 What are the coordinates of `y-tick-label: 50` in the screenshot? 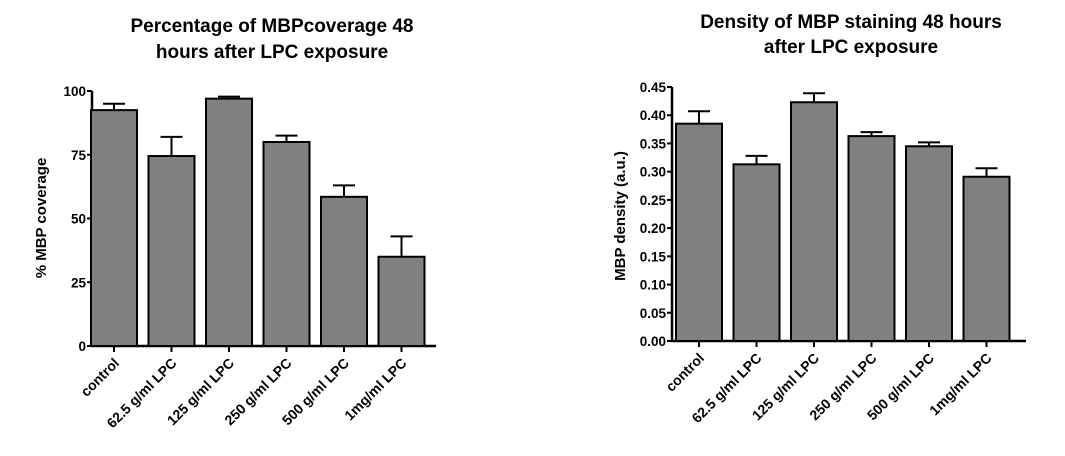 It's located at (78, 219).